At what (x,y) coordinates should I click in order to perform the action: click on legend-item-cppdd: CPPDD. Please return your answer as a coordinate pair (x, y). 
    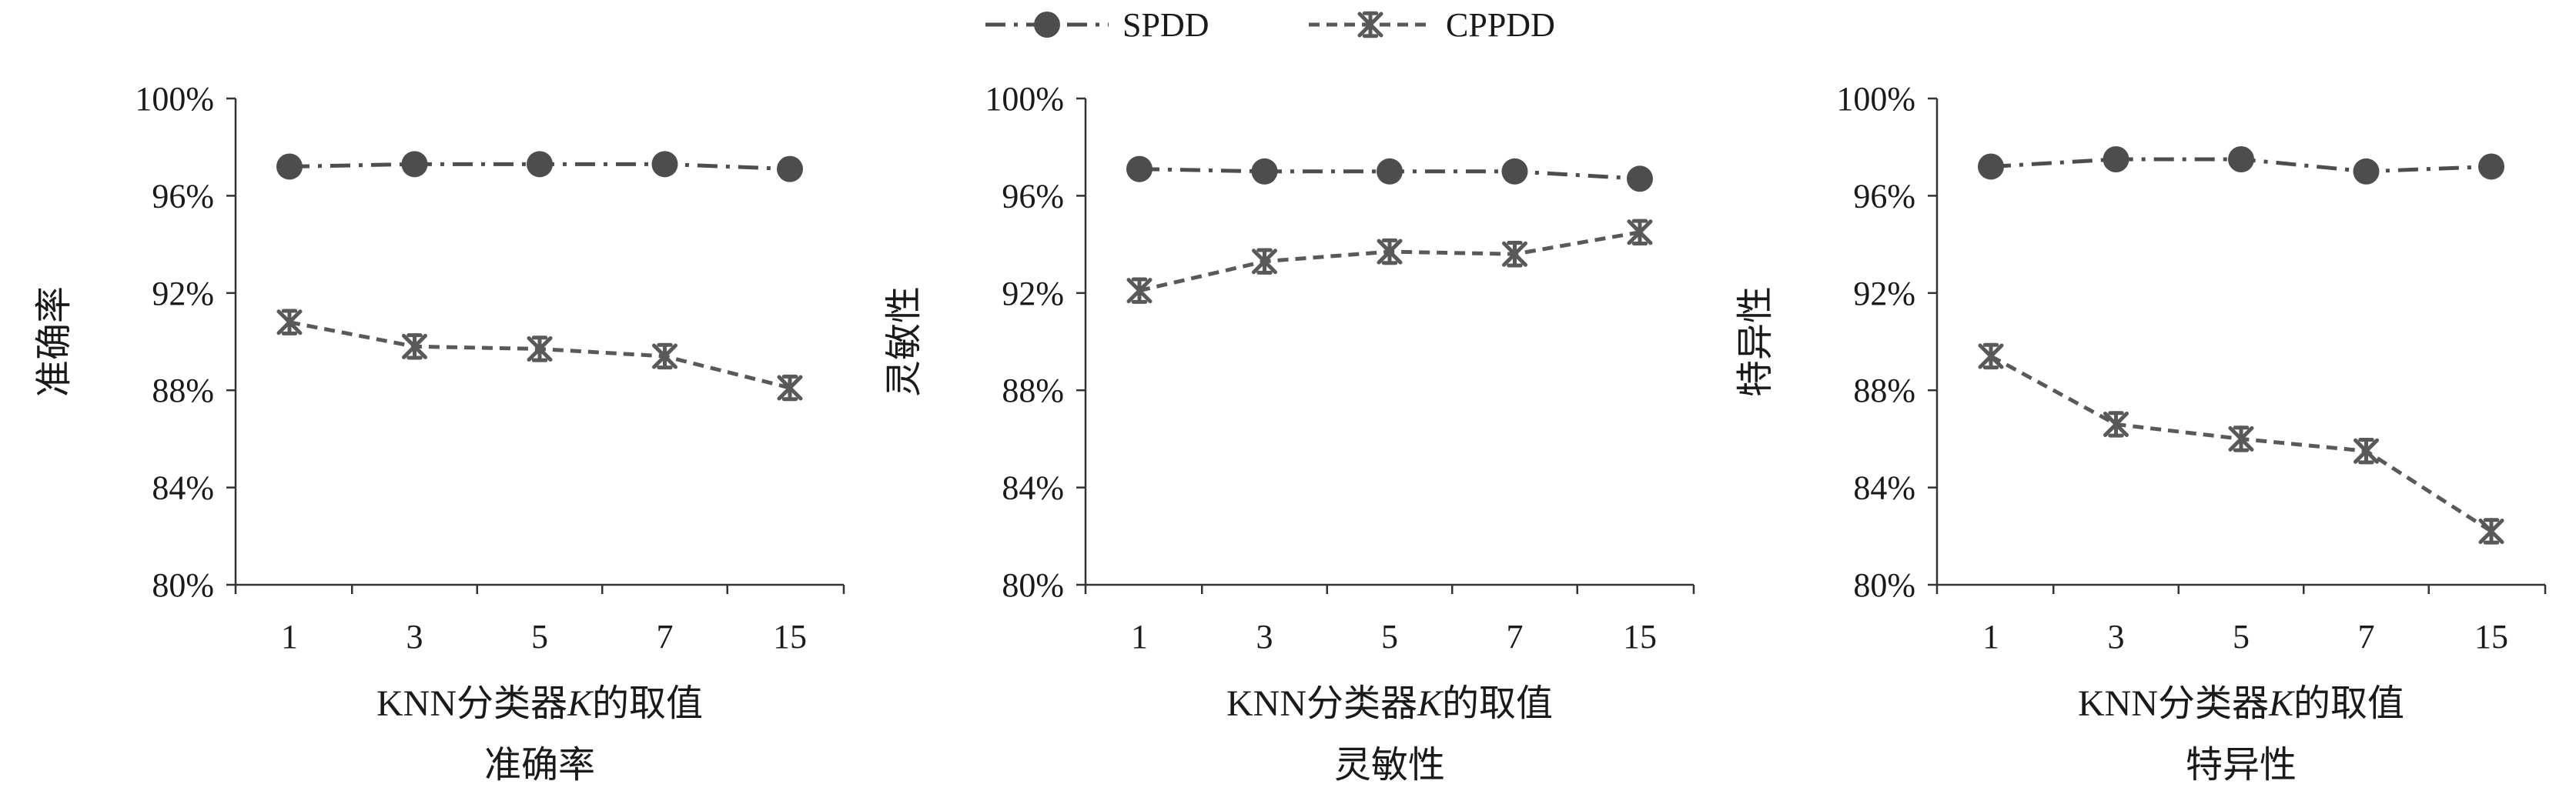
    Looking at the image, I should click on (1432, 25).